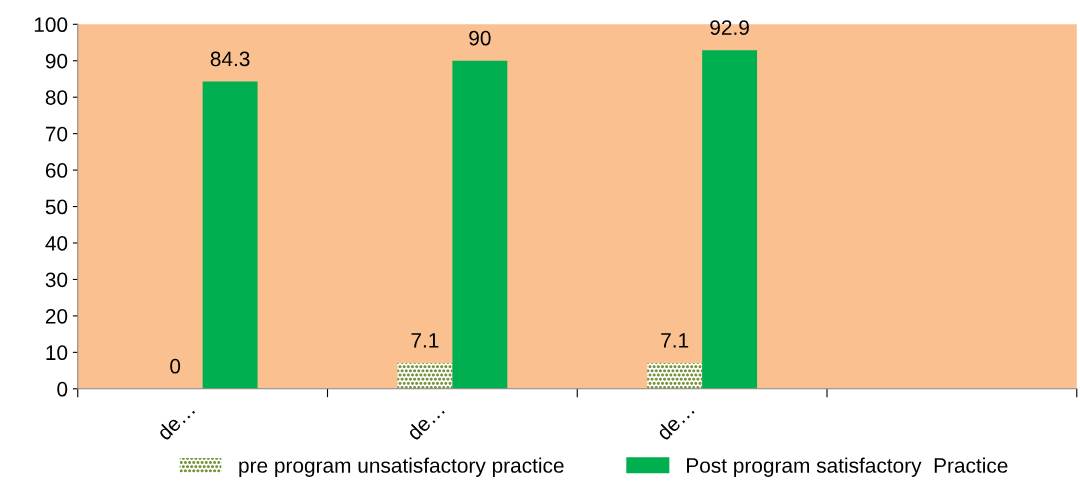 This screenshot has height=486, width=1080. I want to click on y-tick-label: 0, so click(62, 389).